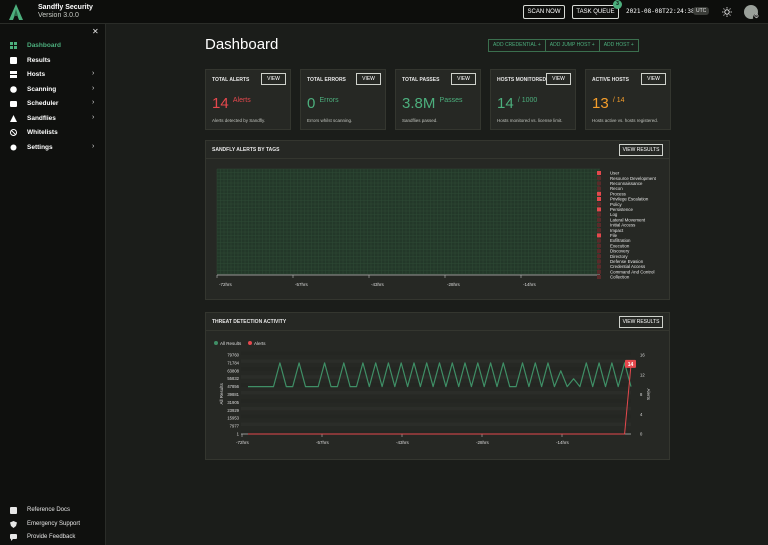 Image resolution: width=768 pixels, height=545 pixels. I want to click on sidebar-item-label: Dashboard, so click(44, 45).